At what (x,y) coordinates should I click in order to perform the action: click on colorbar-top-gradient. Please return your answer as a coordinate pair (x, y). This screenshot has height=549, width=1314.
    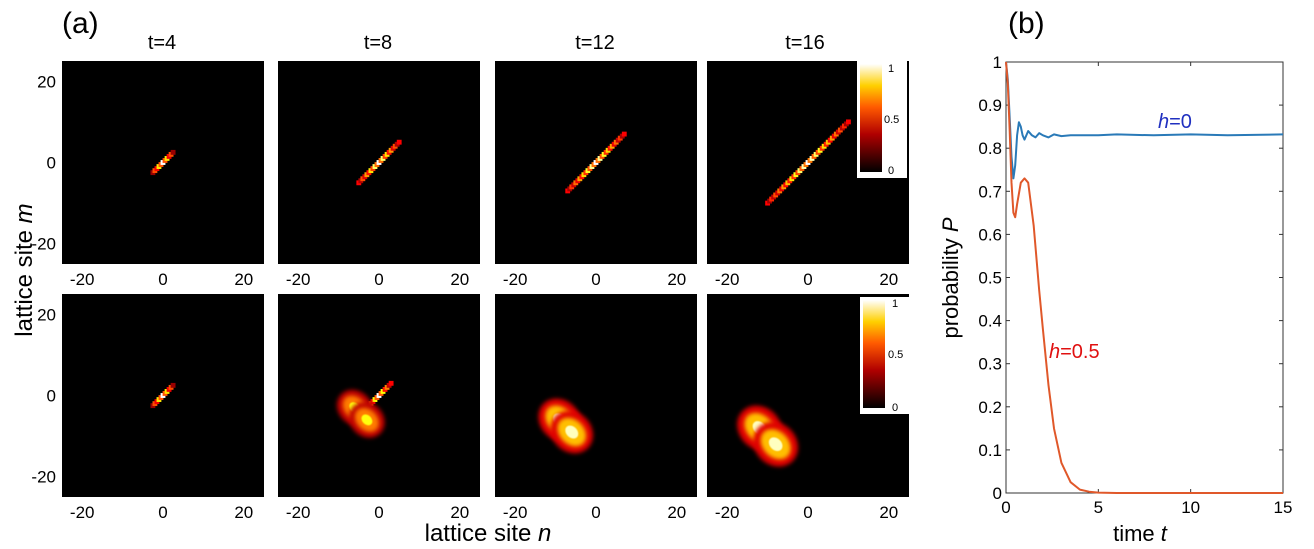
    Looking at the image, I should click on (871, 118).